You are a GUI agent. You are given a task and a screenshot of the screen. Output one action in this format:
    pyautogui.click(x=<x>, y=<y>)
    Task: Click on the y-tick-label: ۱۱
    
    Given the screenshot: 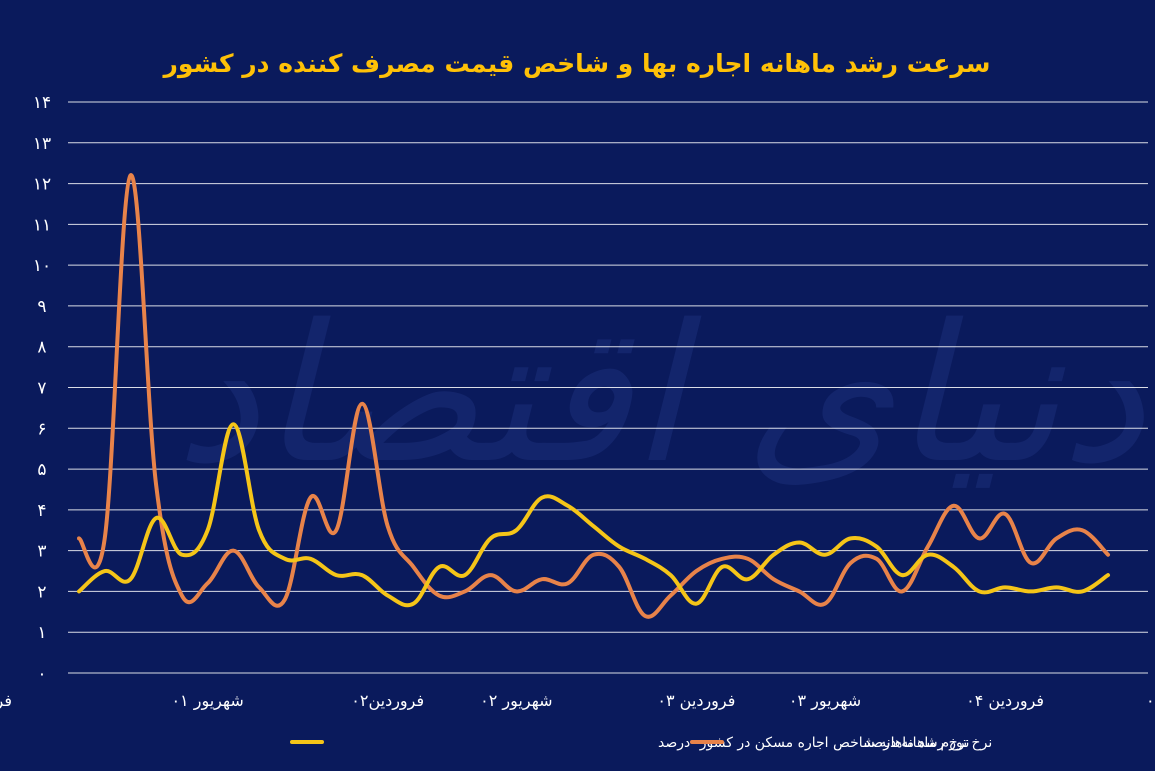 What is the action you would take?
    pyautogui.click(x=42, y=225)
    